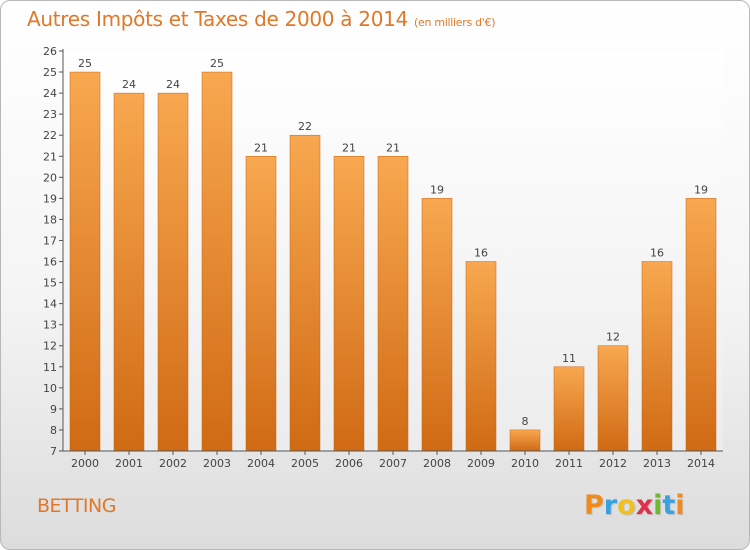  I want to click on x-tick-label: 2004, so click(261, 463).